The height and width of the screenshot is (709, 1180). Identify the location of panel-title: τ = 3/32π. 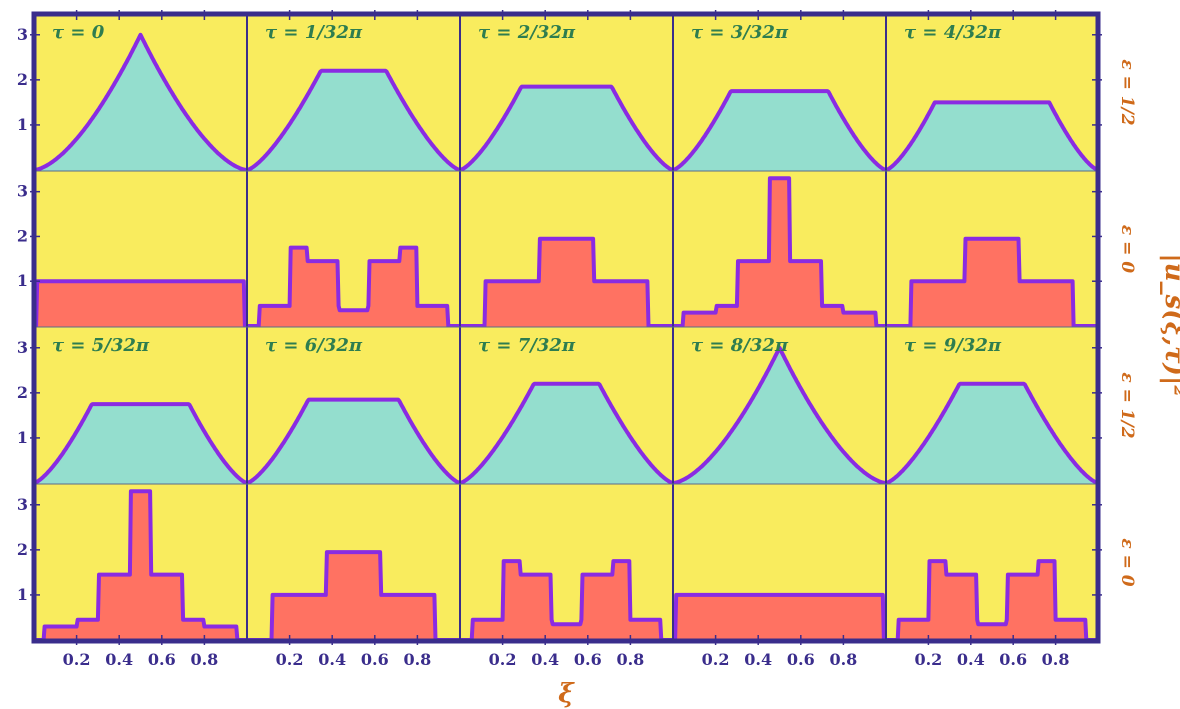
(740, 32).